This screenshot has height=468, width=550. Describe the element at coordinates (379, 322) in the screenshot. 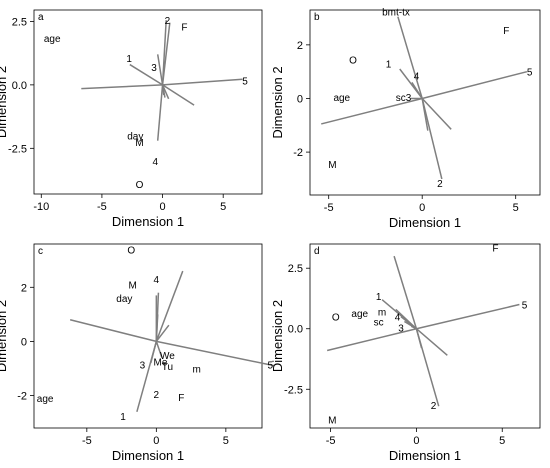

I see `point-label: sc` at that location.